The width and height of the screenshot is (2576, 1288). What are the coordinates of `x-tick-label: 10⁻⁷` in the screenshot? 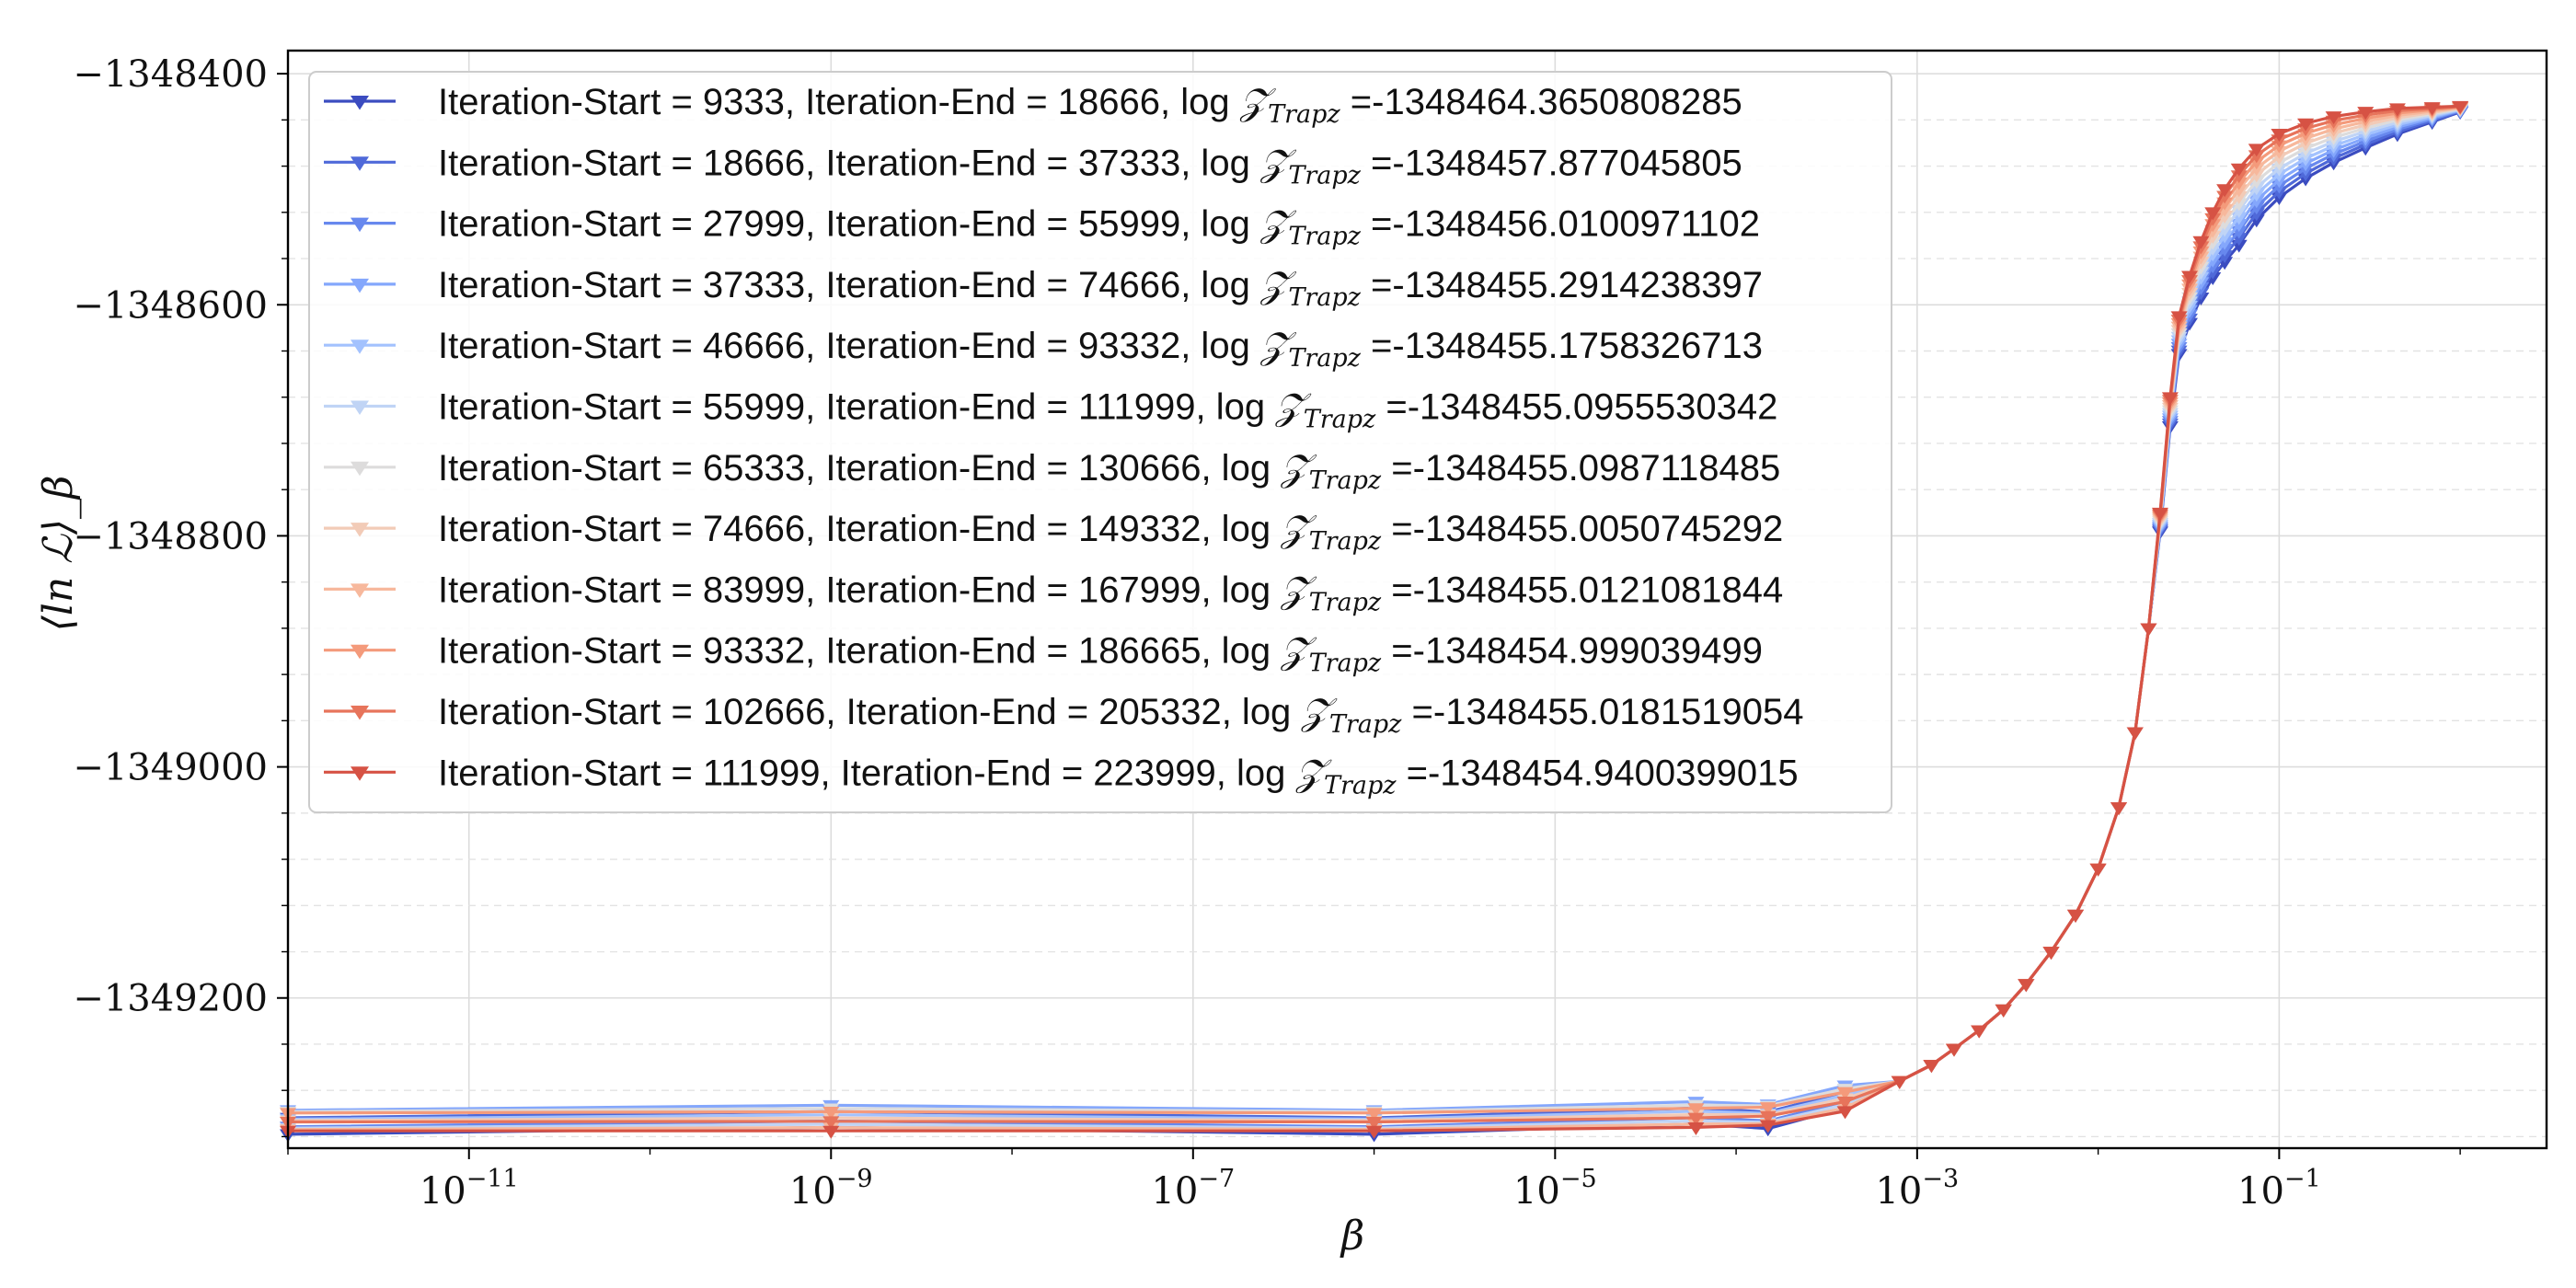 It's located at (1193, 1189).